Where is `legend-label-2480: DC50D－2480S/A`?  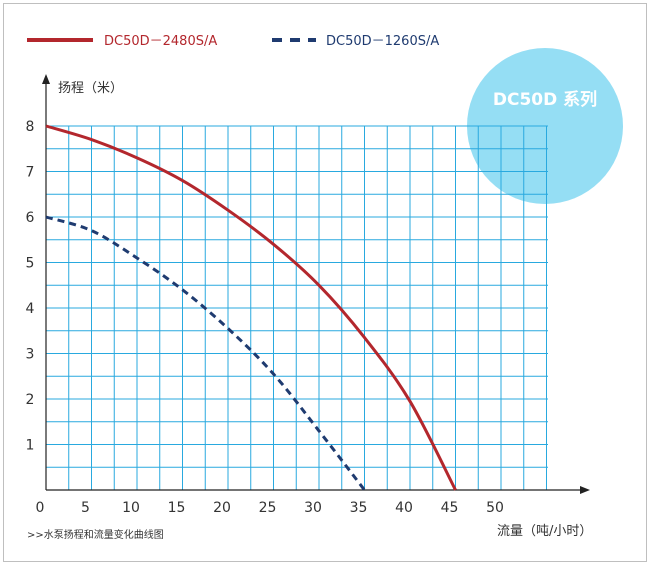
legend-label-2480: DC50D－2480S/A is located at coordinates (160, 41).